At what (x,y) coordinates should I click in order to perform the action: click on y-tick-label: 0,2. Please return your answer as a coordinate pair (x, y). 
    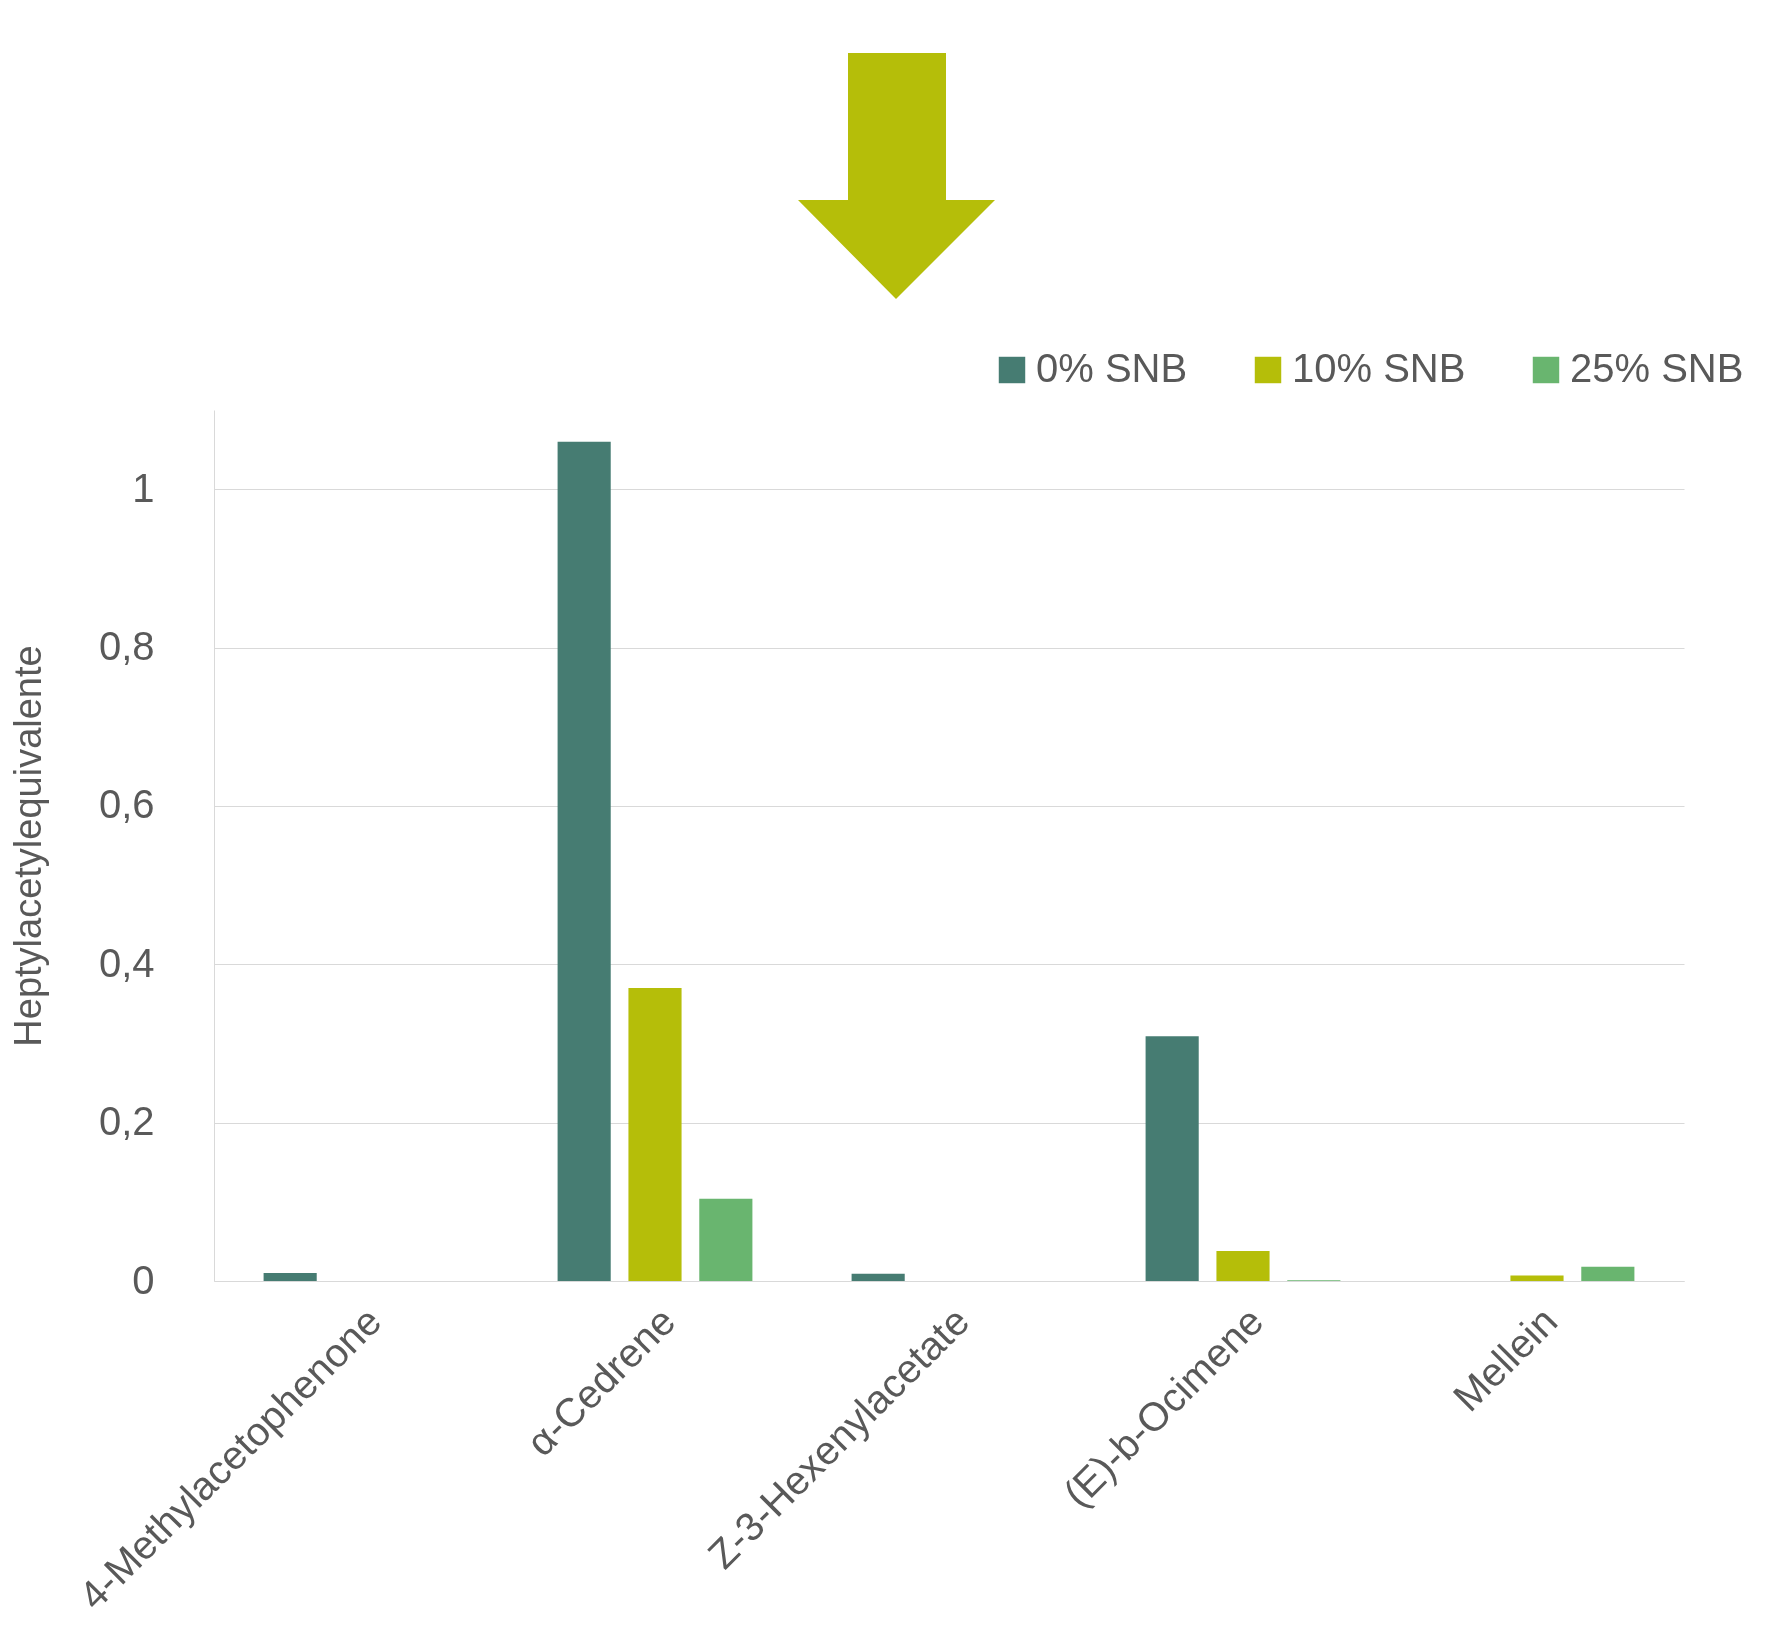
    Looking at the image, I should click on (126, 1121).